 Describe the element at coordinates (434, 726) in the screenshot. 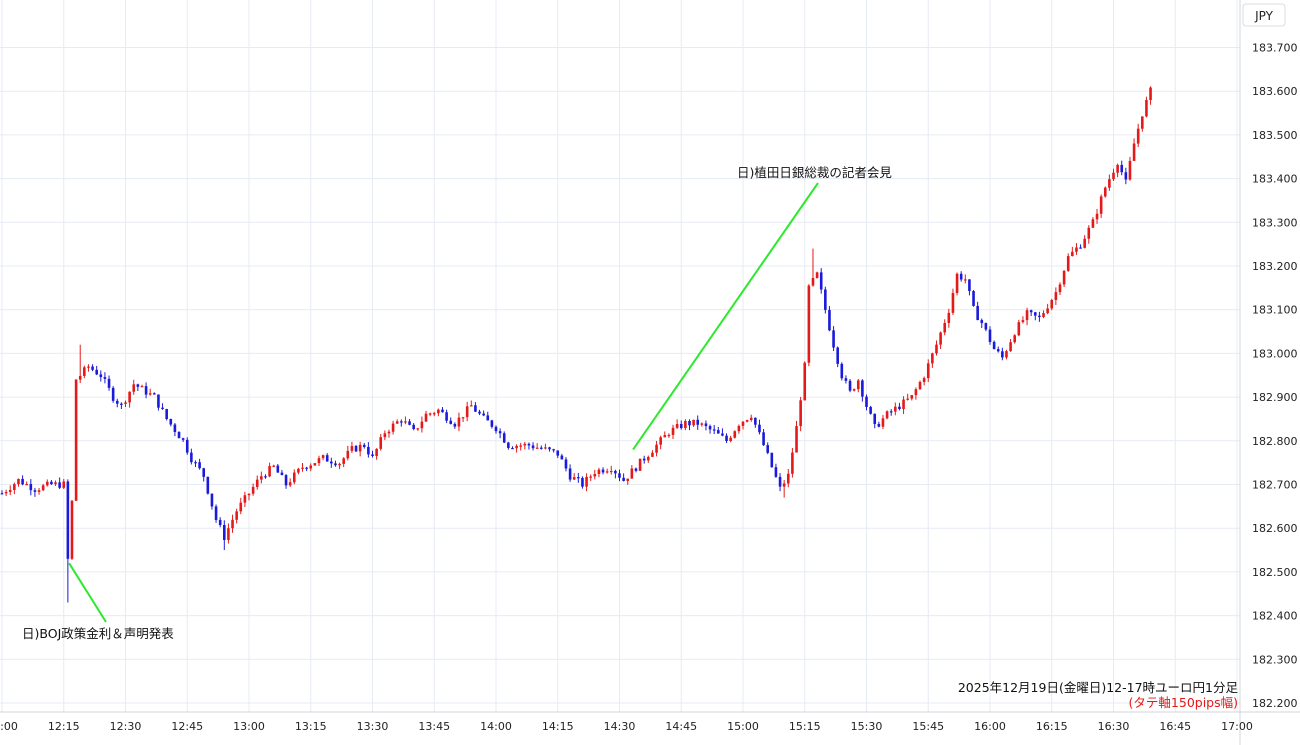

I see `x-tick-label: 13:45` at that location.